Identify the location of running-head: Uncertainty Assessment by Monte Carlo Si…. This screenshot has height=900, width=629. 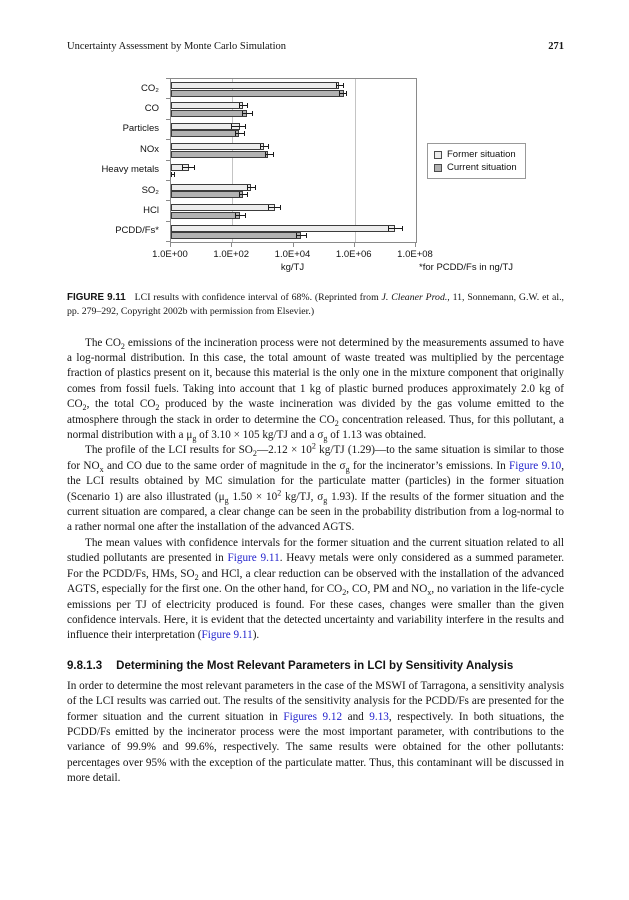
(315, 46).